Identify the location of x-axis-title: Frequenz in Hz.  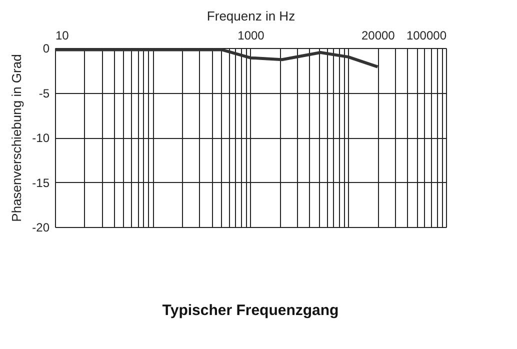
(251, 16).